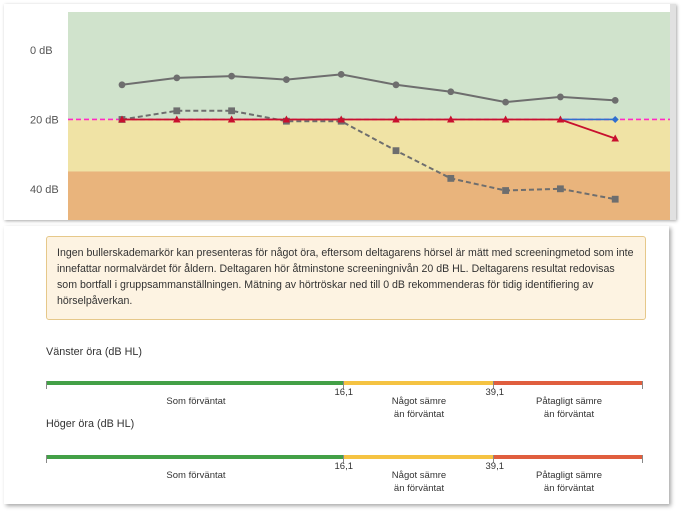 This screenshot has height=518, width=683. I want to click on left-ear-zone-markedly-worse-label: Påtagligt sämre än förväntat, so click(568, 408).